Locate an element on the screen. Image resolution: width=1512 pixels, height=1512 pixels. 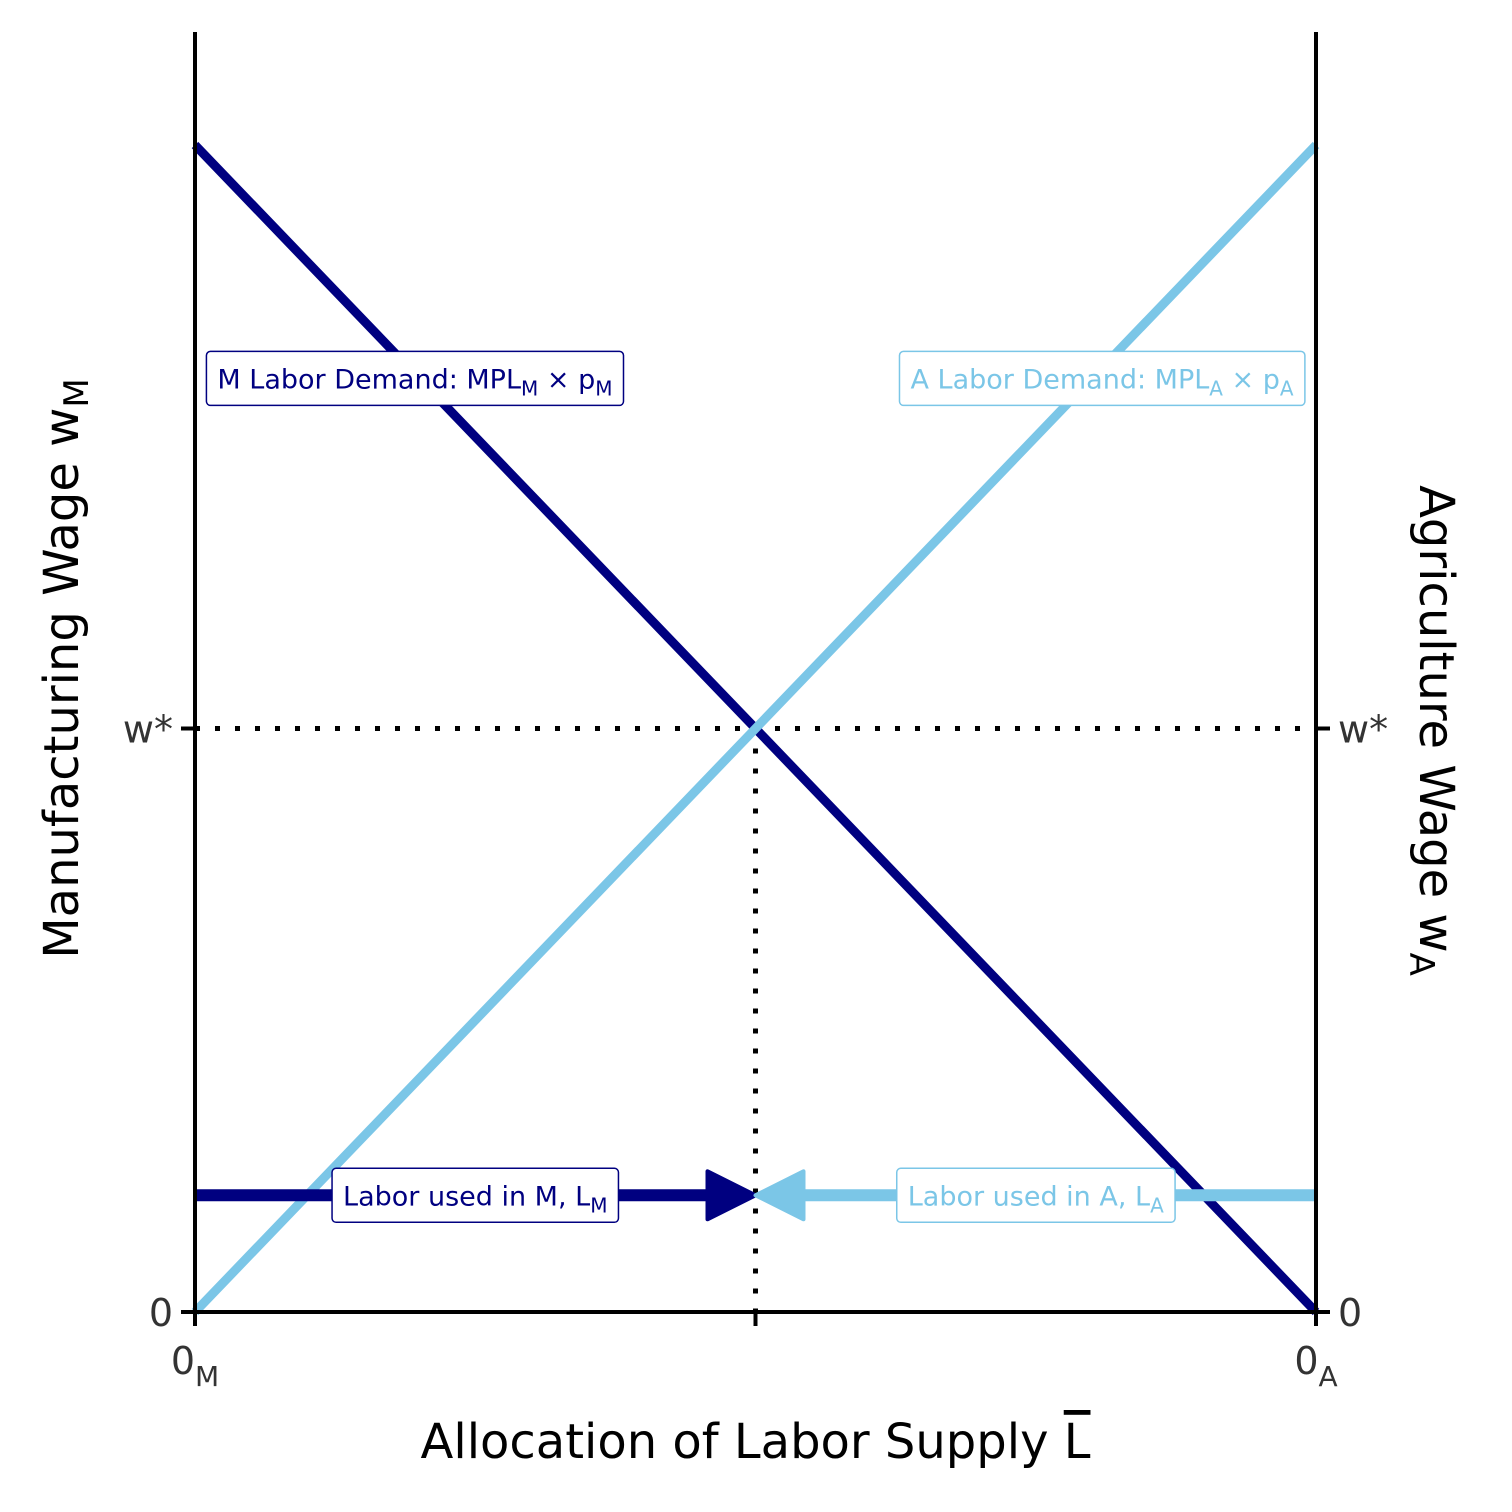
a-demand-label: A Labor Demand: MPLA × pA is located at coordinates (1102, 378).